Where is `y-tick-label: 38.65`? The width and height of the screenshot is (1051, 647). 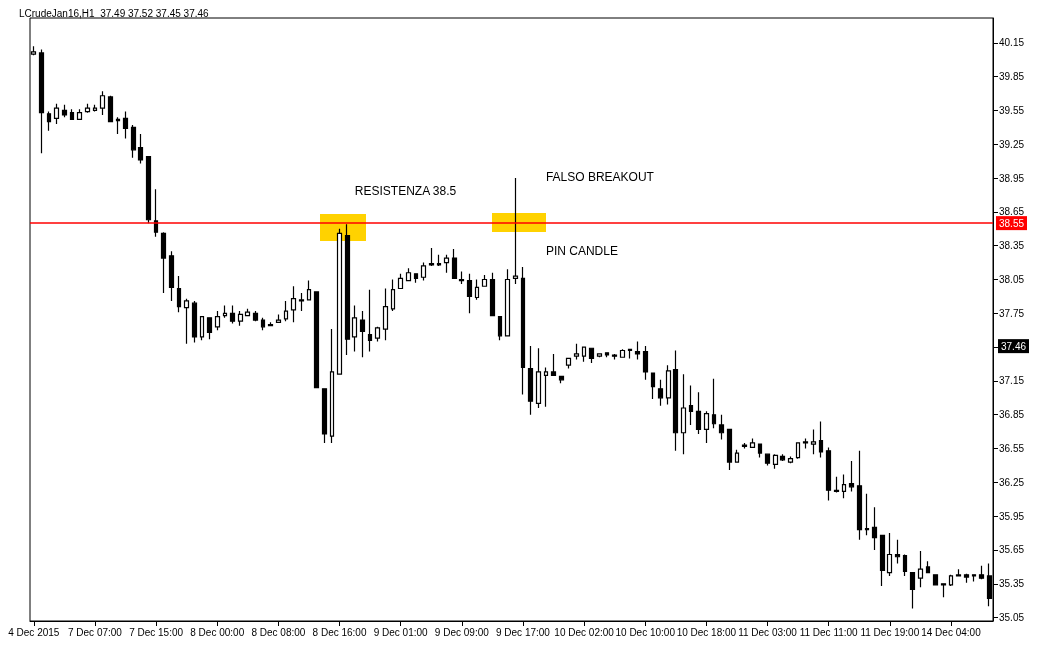 y-tick-label: 38.65 is located at coordinates (1012, 212).